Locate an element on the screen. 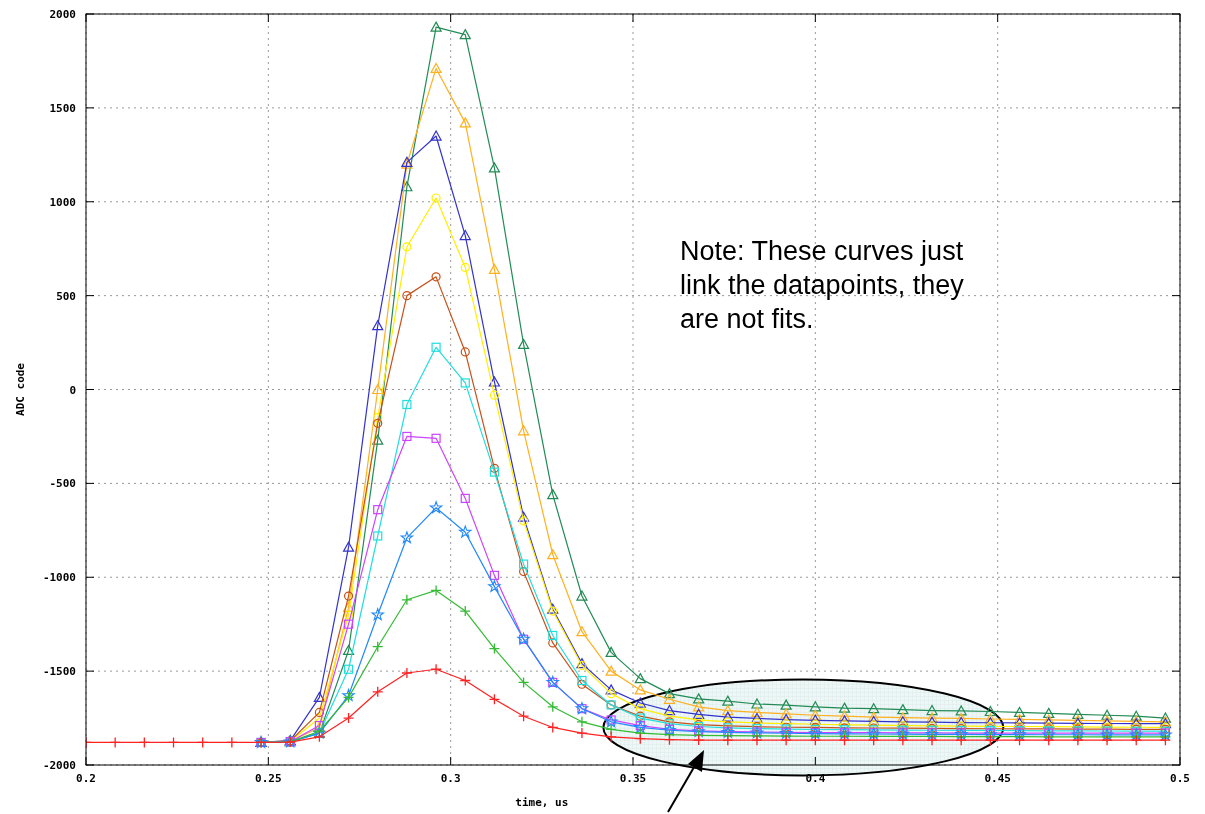  annotation: Note: These curves just link the datapoints, they are not fits. is located at coordinates (822, 285).